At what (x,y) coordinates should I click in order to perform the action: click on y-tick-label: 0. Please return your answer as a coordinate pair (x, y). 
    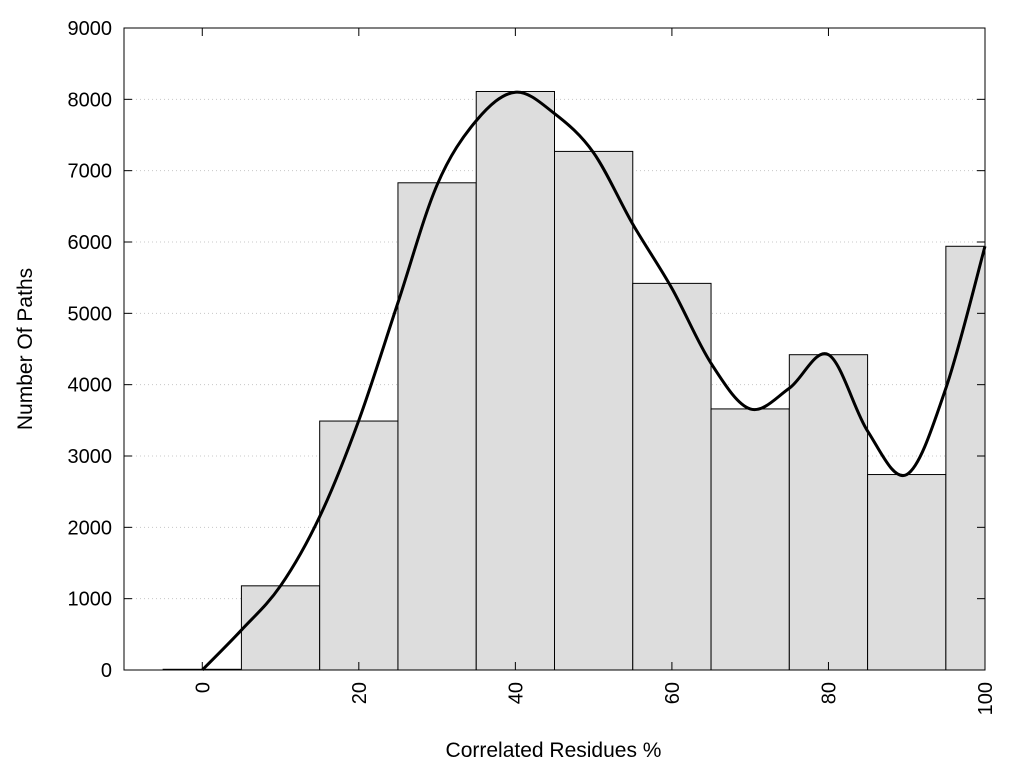
    Looking at the image, I should click on (106, 671).